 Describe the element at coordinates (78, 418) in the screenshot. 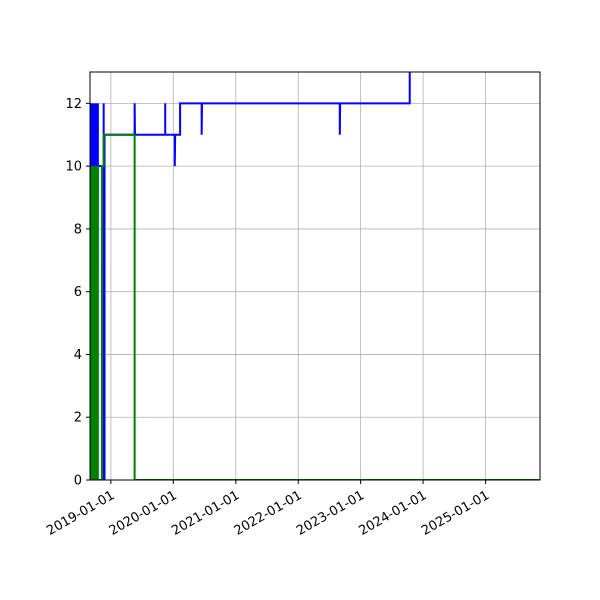

I see `y-tick-label: 2` at that location.